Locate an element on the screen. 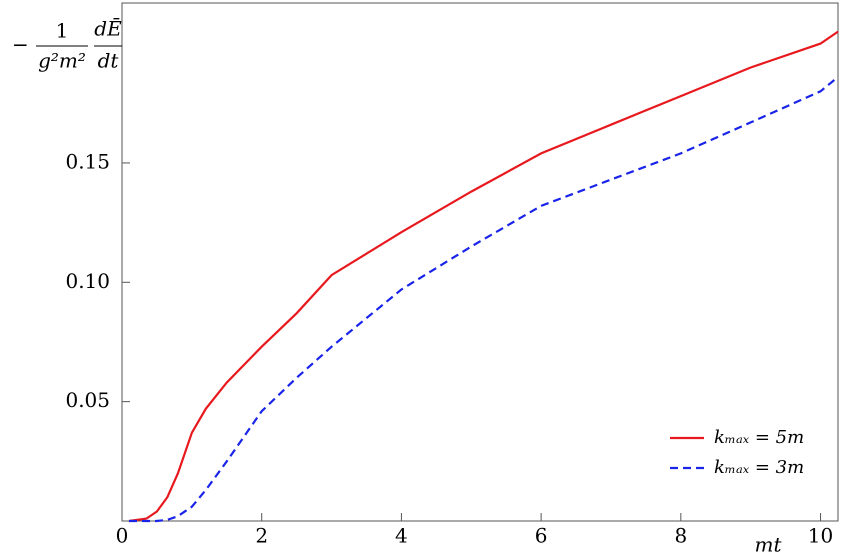 This screenshot has width=855, height=560. y-tick-label: 0.10 is located at coordinates (87, 281).